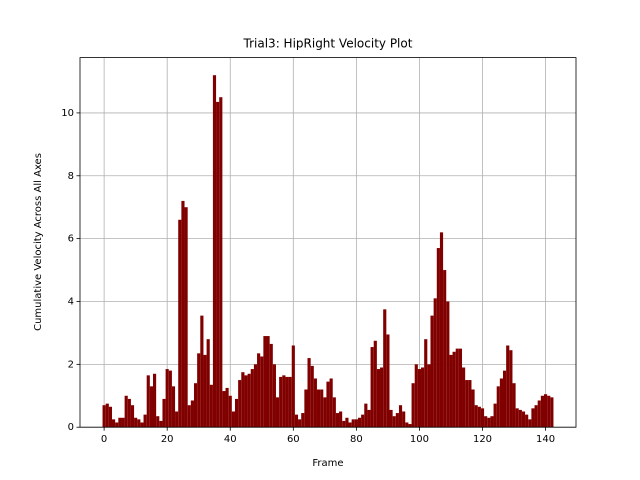  What do you see at coordinates (71, 301) in the screenshot?
I see `y-tick-label: 4` at bounding box center [71, 301].